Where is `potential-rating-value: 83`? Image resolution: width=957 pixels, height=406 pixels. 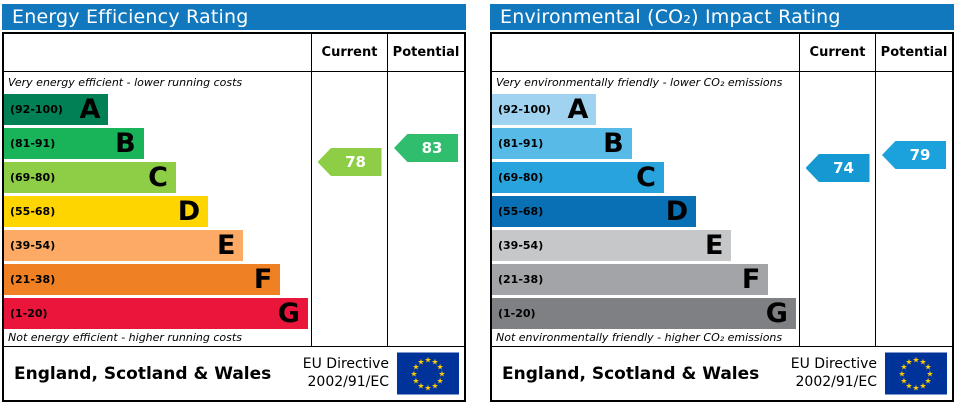 potential-rating-value: 83 is located at coordinates (432, 148).